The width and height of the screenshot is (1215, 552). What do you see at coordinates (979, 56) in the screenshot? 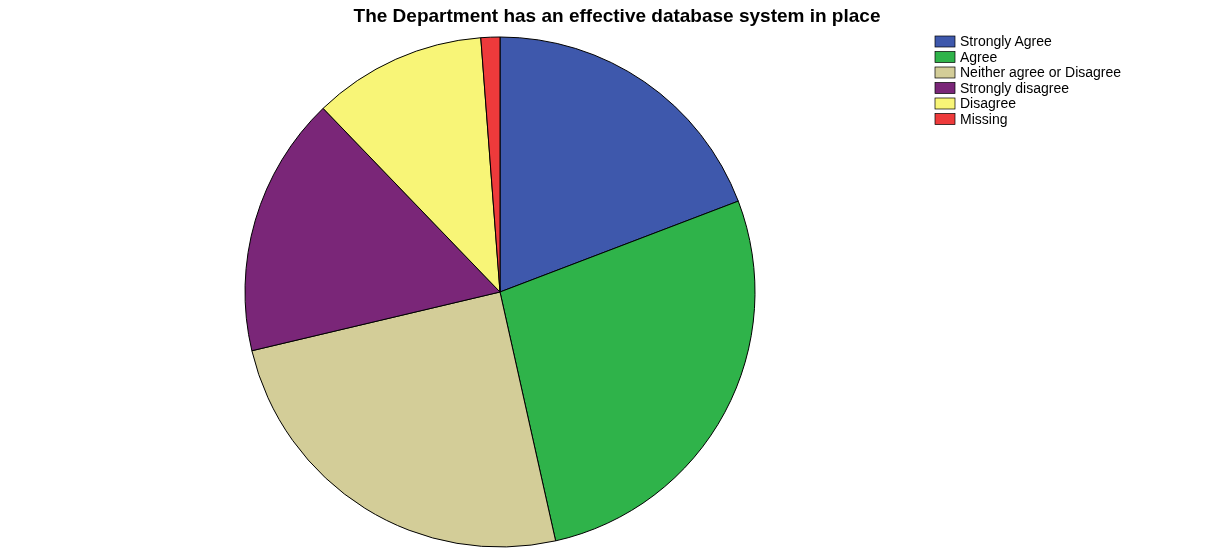
I see `legend-label: Agree` at bounding box center [979, 56].